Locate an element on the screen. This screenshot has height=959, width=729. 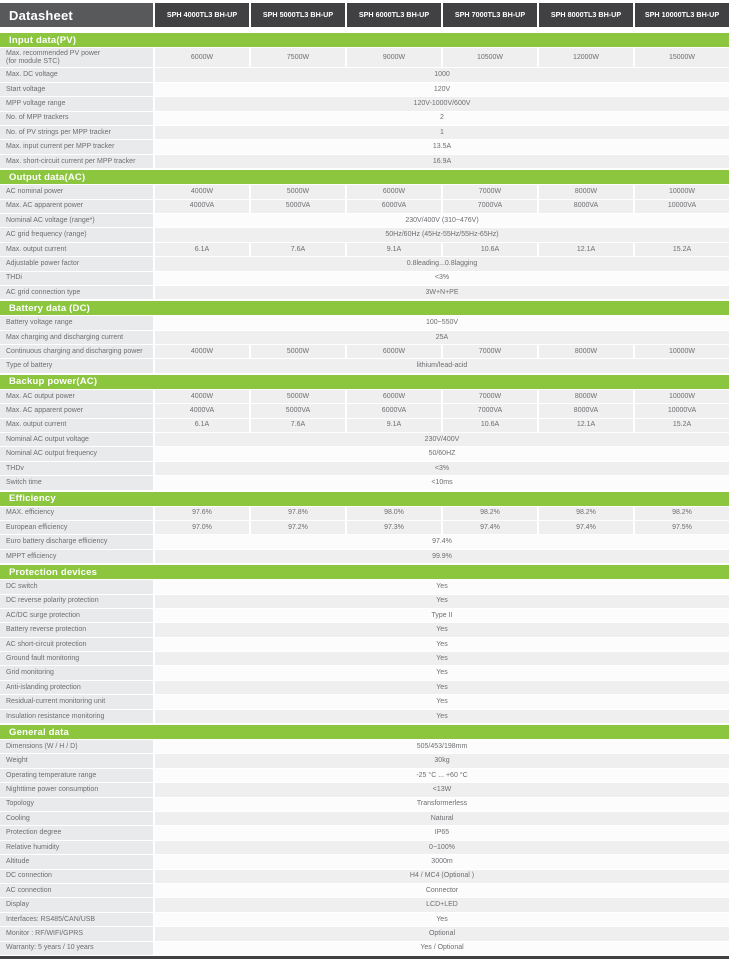
spec-row: Monitor : RF/WIFI/GPRS Optional is located at coordinates (364, 934).